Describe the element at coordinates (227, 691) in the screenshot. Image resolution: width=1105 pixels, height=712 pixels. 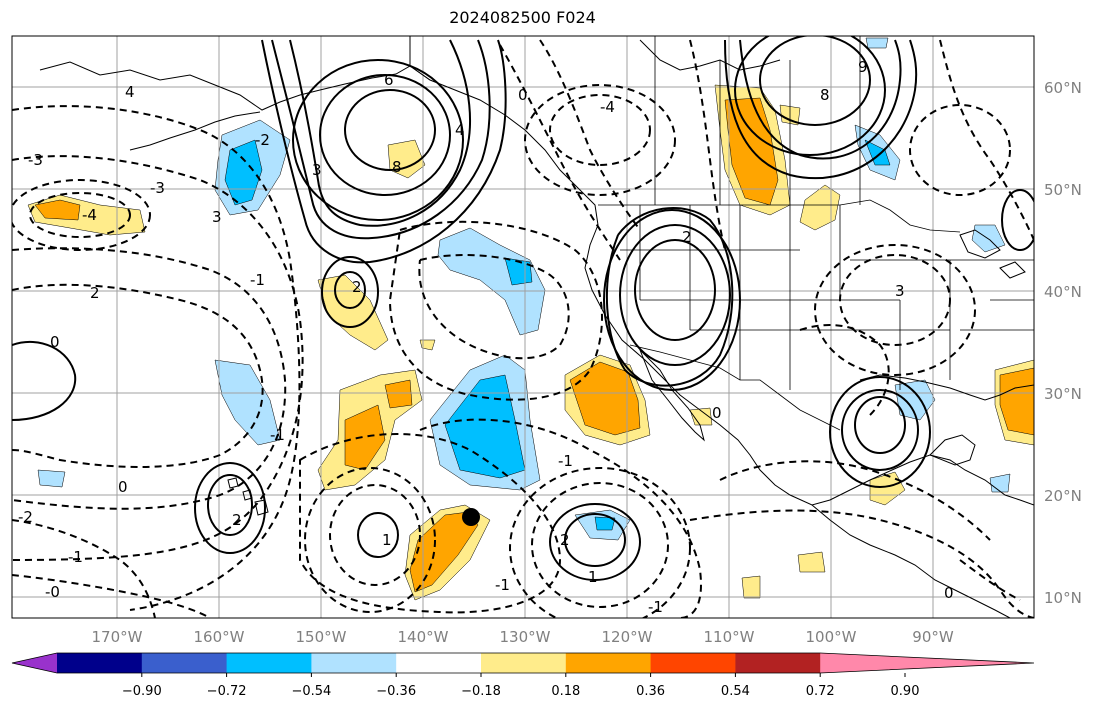
I see `colorbar-tick-label: −0.72` at that location.